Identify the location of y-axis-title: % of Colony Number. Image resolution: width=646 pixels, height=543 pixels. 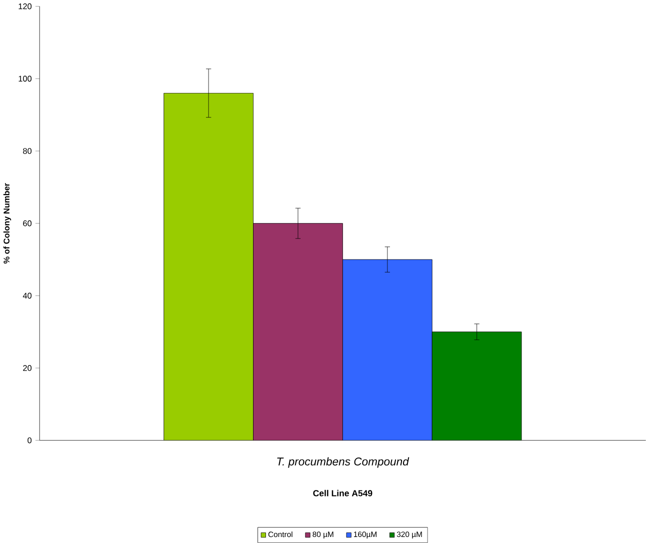
(7, 223).